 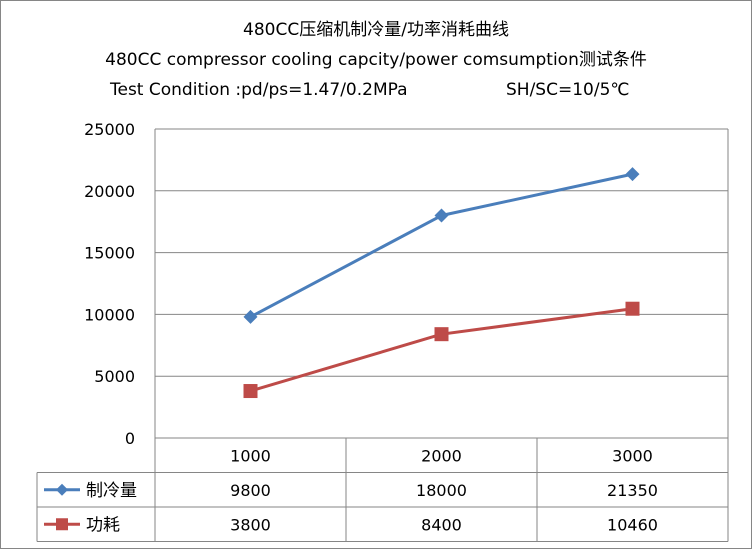 What do you see at coordinates (250, 490) in the screenshot?
I see `table-cell-value: 9800` at bounding box center [250, 490].